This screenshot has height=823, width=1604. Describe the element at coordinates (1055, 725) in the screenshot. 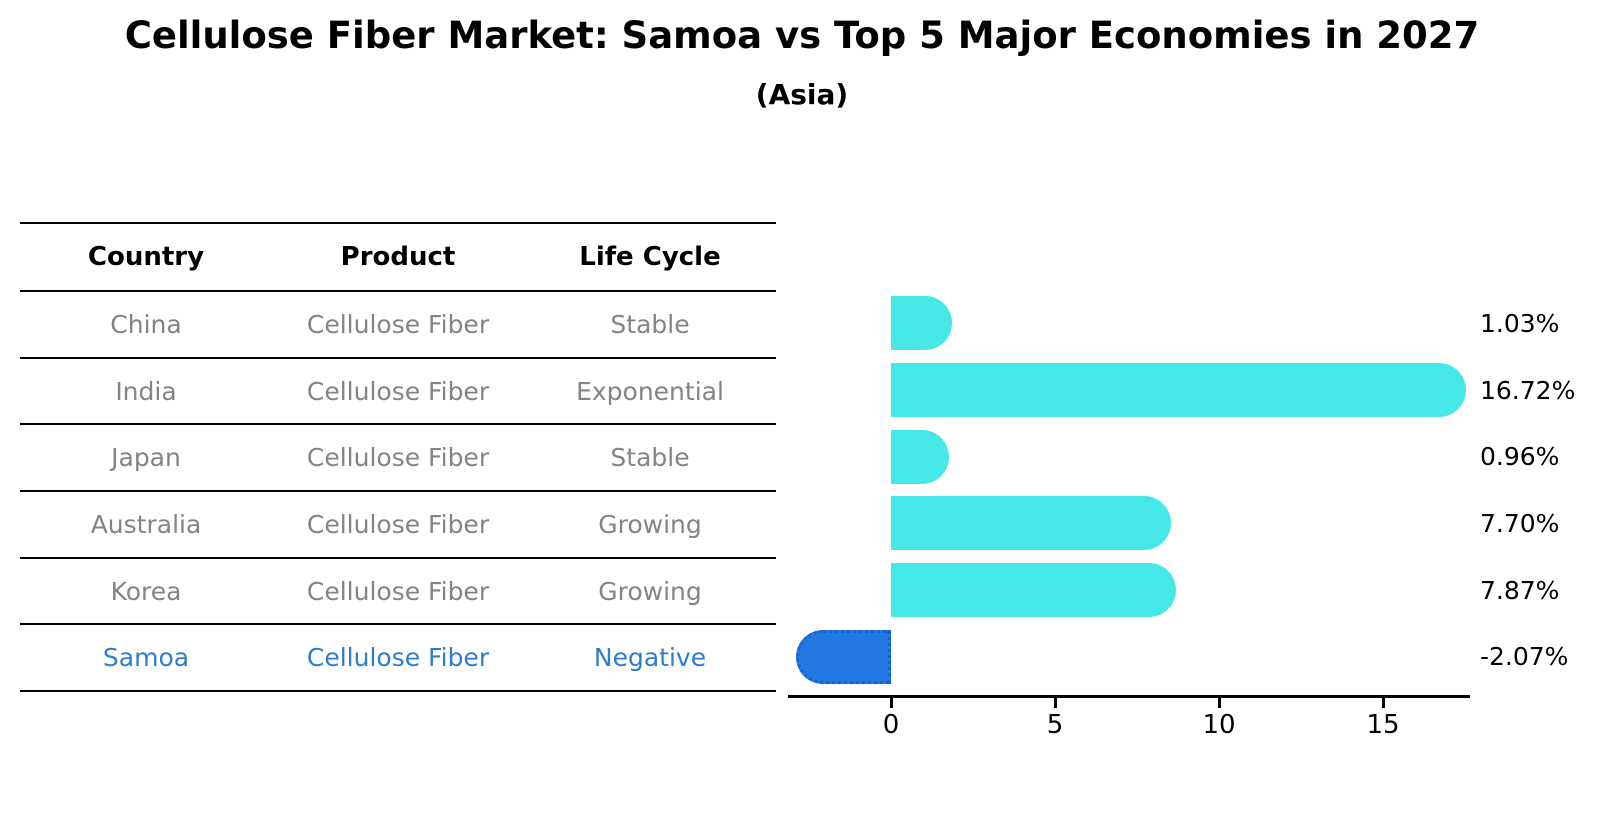

I see `x-tick-label-5: 5` at that location.